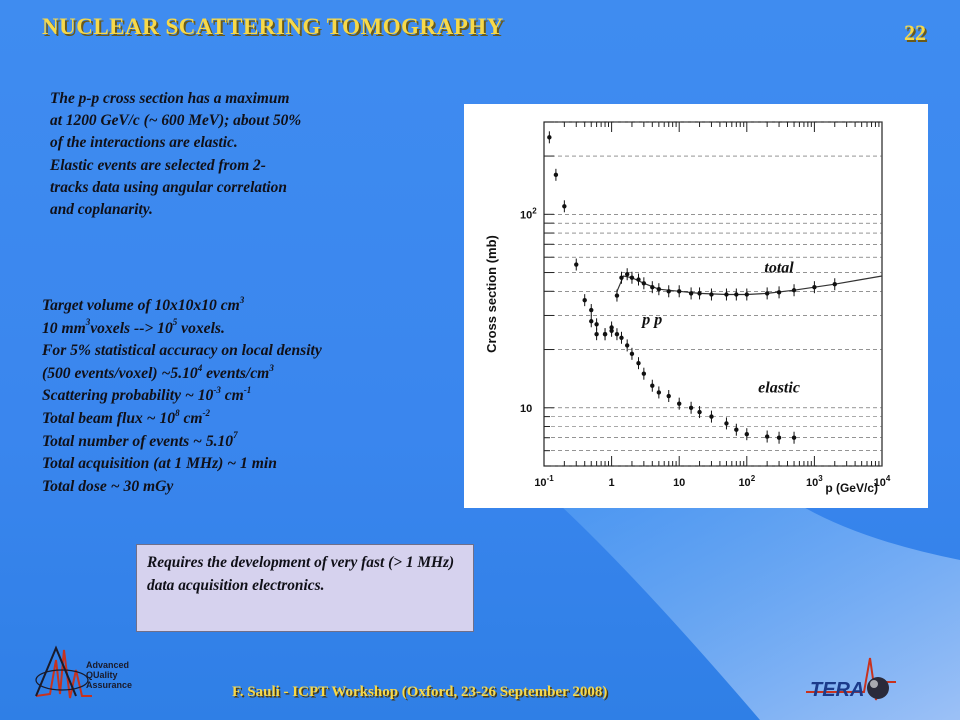  Describe the element at coordinates (147, 395) in the screenshot. I see `spec-line: Scattering probability ~ 10-3 cm-1` at that location.